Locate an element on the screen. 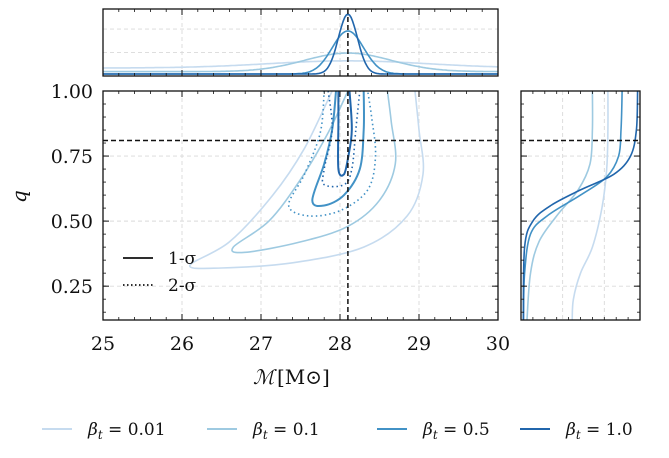 This screenshot has width=669, height=458. contour-2sigma-beta-0.1 is located at coordinates (314, 172).